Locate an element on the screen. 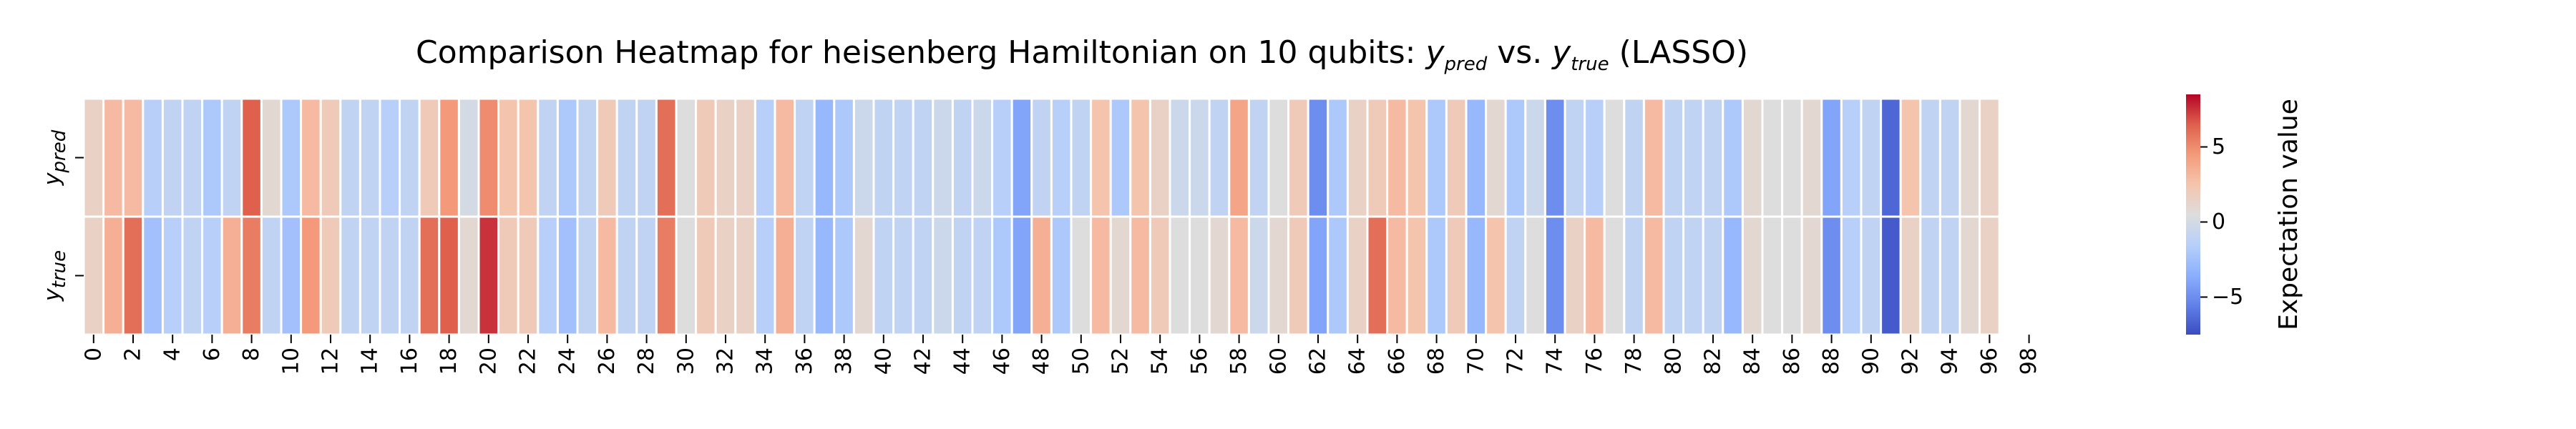  x-tick-label: 78 is located at coordinates (1633, 361).